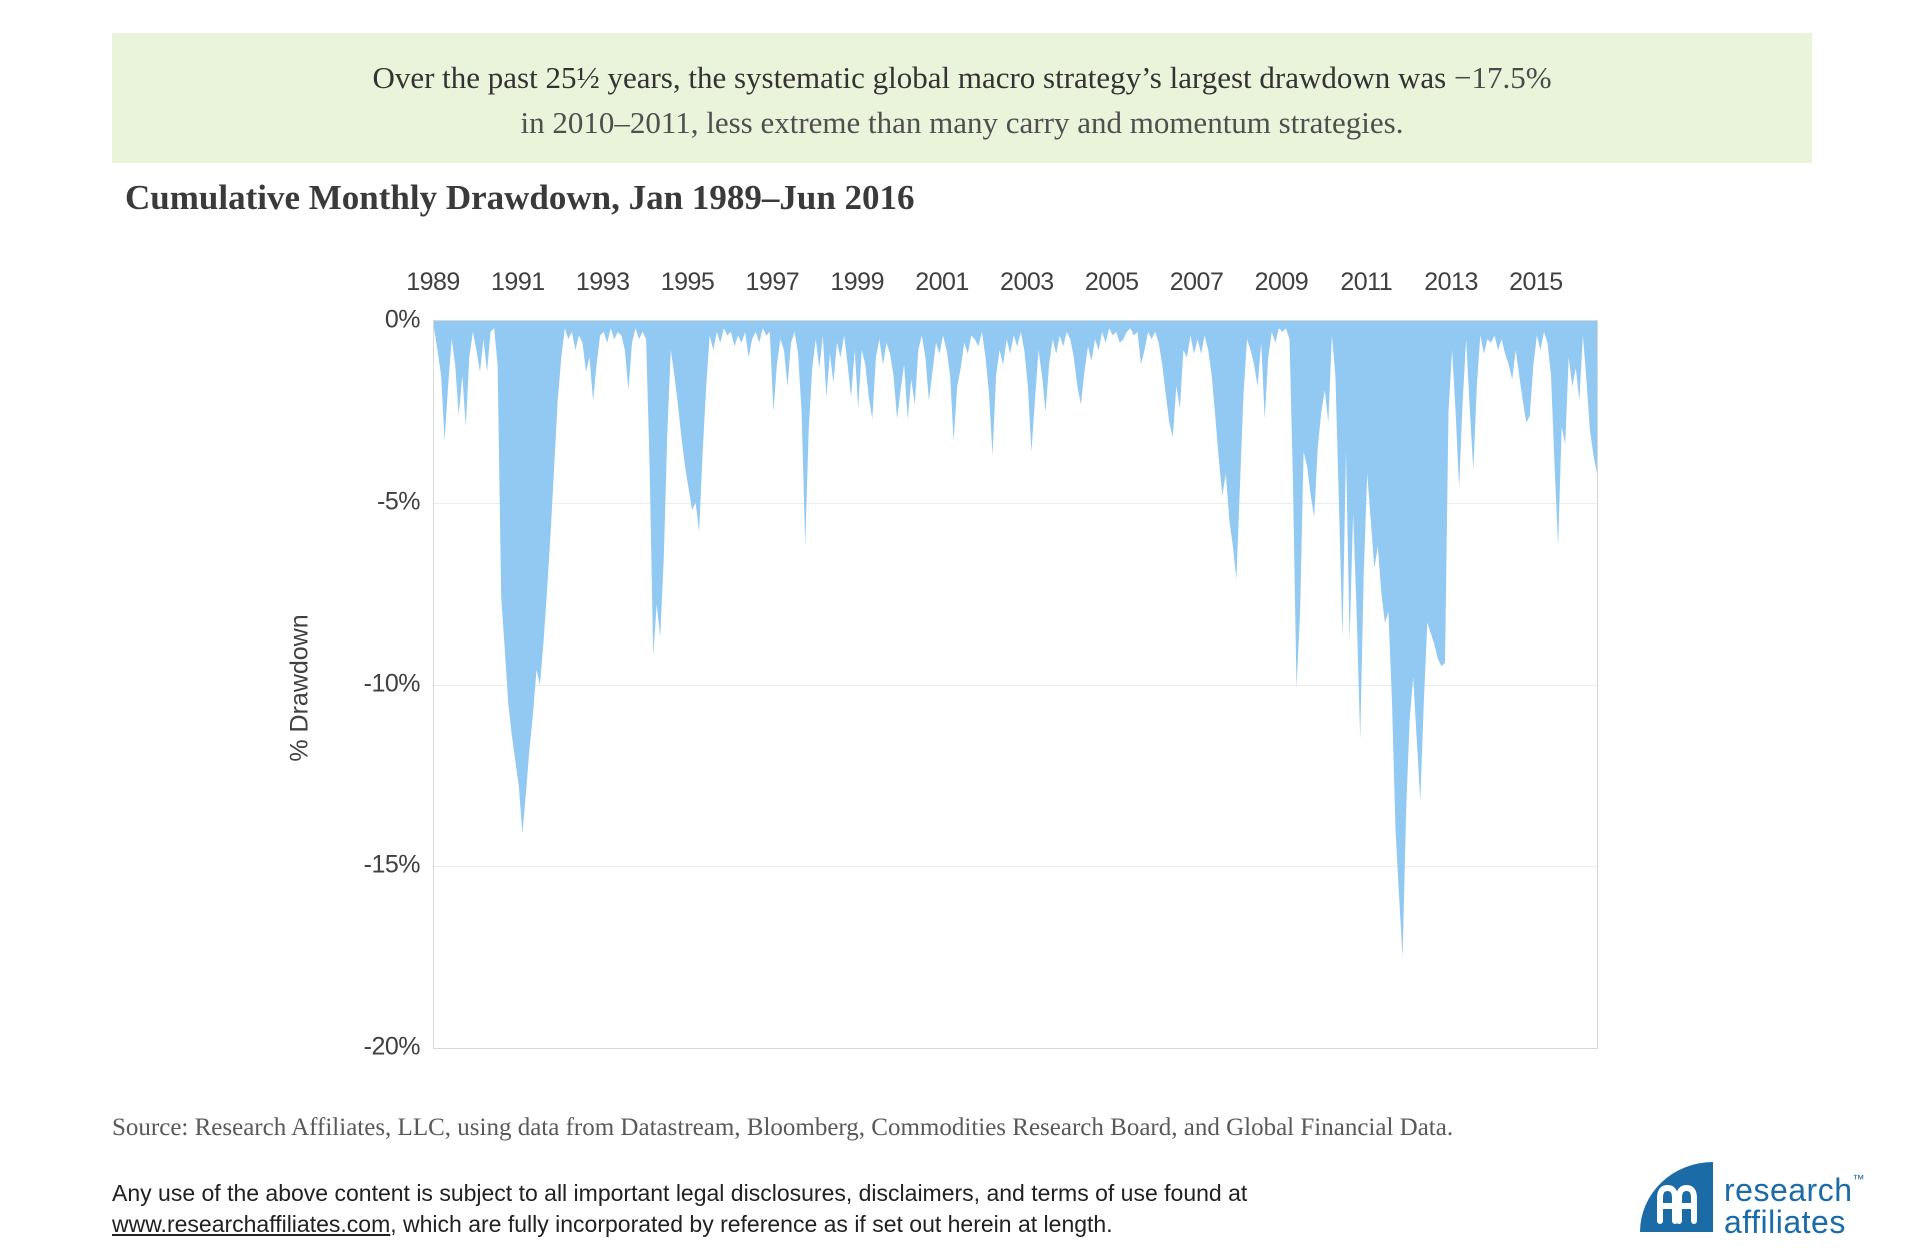 This screenshot has height=1257, width=1920. I want to click on x-tick-label: 2001, so click(942, 282).